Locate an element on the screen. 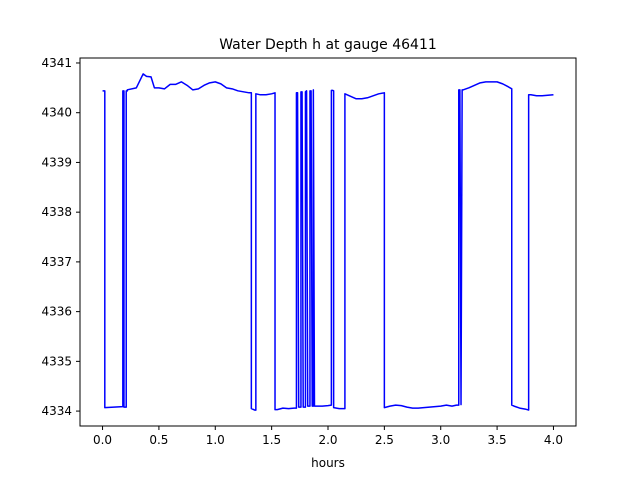 The width and height of the screenshot is (640, 480). y-tick-label: 4337 is located at coordinates (56, 262).